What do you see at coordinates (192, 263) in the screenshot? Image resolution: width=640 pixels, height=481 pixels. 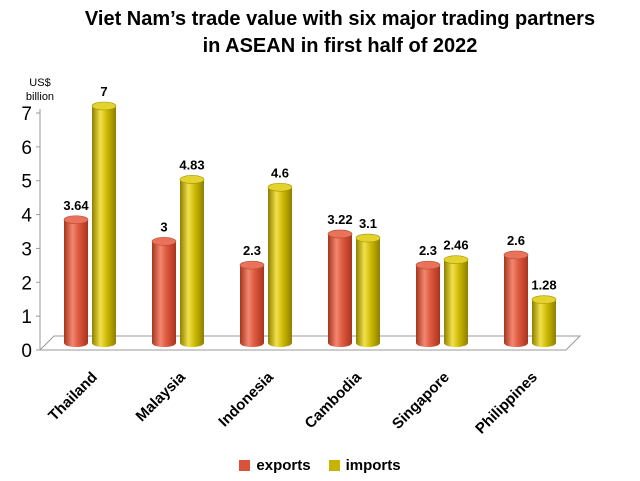 I see `bar-imports-malaysia` at bounding box center [192, 263].